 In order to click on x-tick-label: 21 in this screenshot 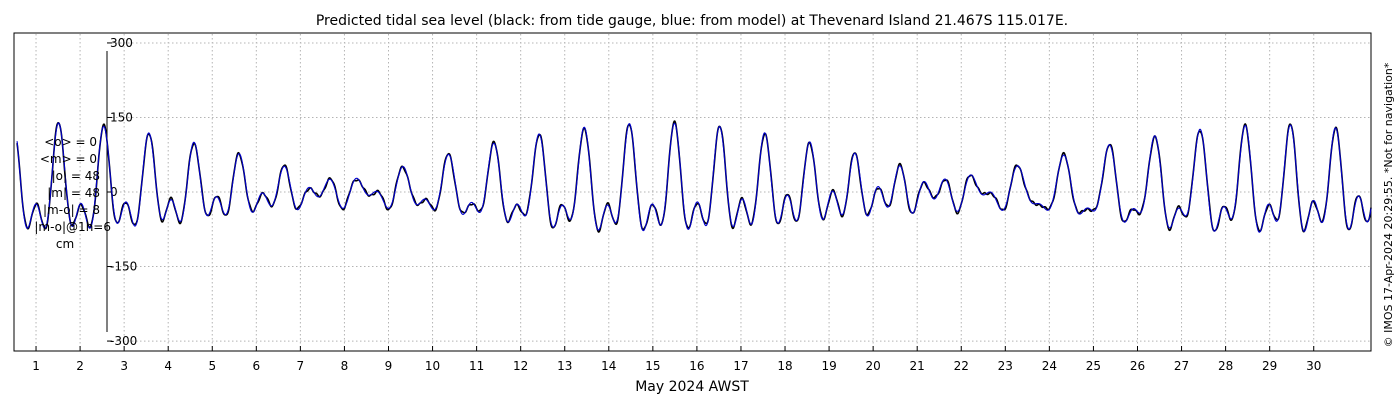, I will do `click(917, 366)`.